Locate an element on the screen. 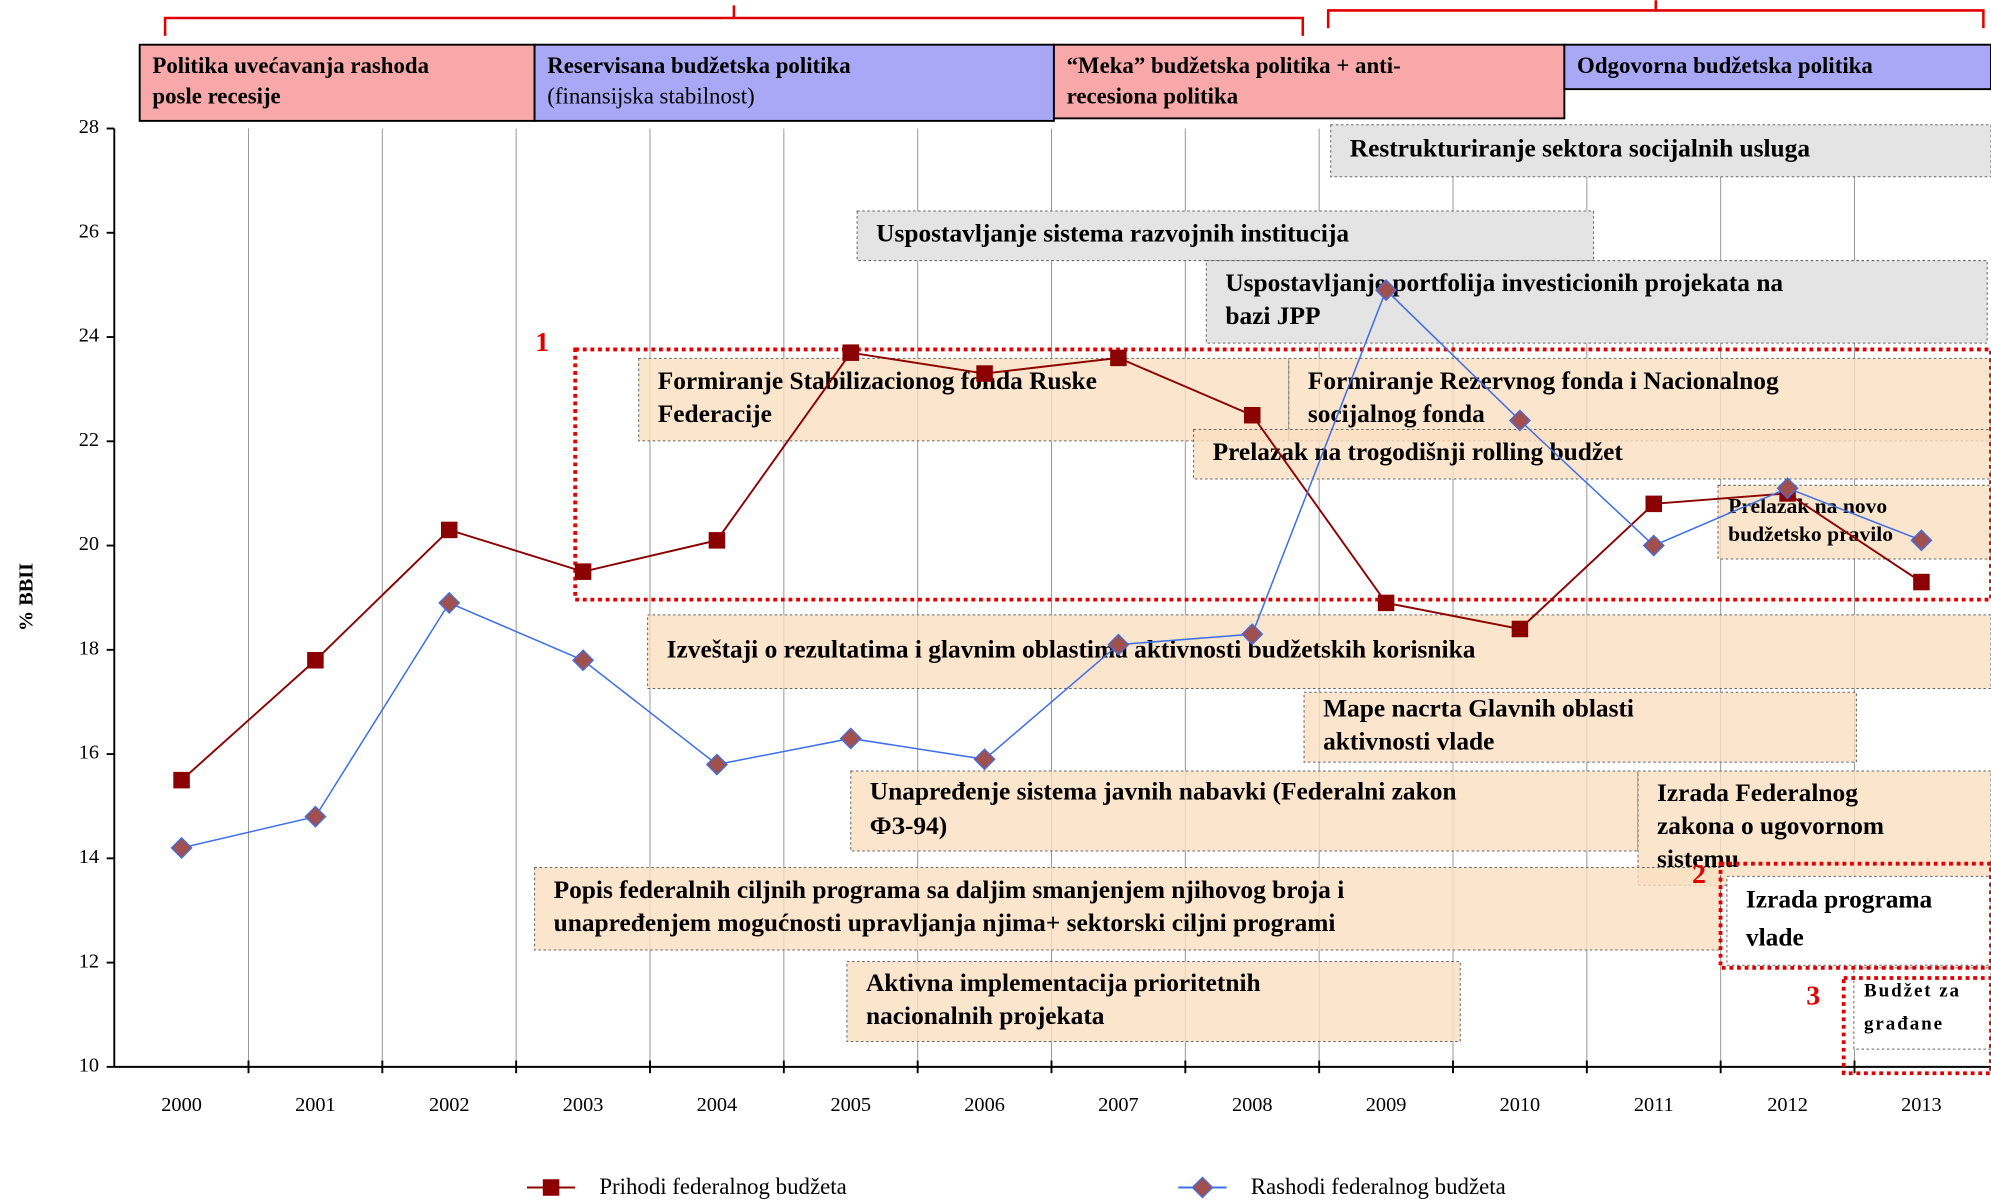 The height and width of the screenshot is (1203, 1991). y-tick-label: 28 is located at coordinates (89, 127).